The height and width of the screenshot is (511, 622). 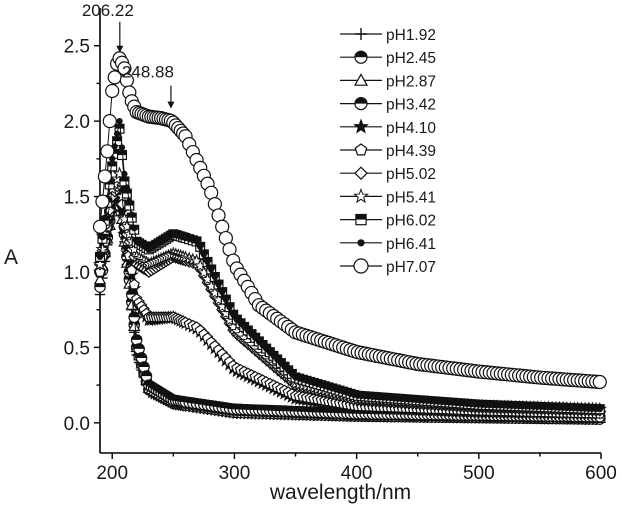 What do you see at coordinates (112, 473) in the screenshot?
I see `x-tick-label: 200` at bounding box center [112, 473].